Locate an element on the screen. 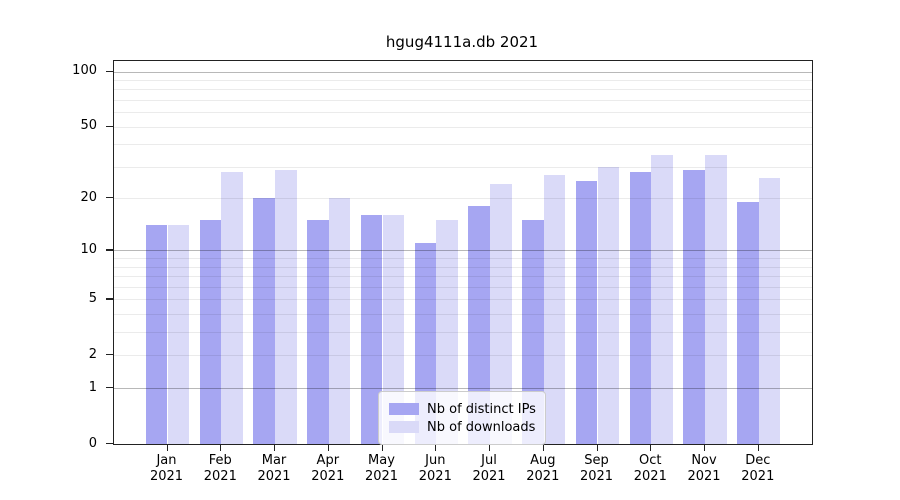 The width and height of the screenshot is (900, 500). legend-row-distinct-ips: Nb of distinct IPs is located at coordinates (462, 409).